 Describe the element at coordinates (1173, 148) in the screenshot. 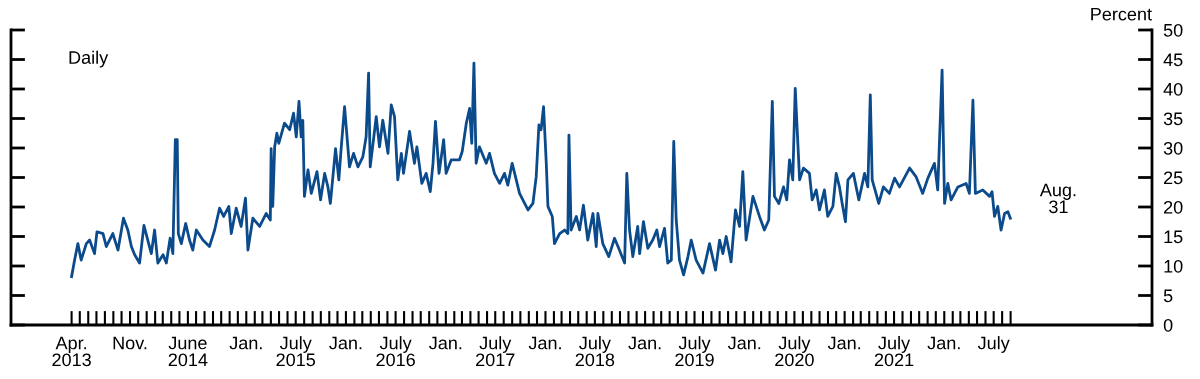

I see `y-tick-label: 30` at that location.